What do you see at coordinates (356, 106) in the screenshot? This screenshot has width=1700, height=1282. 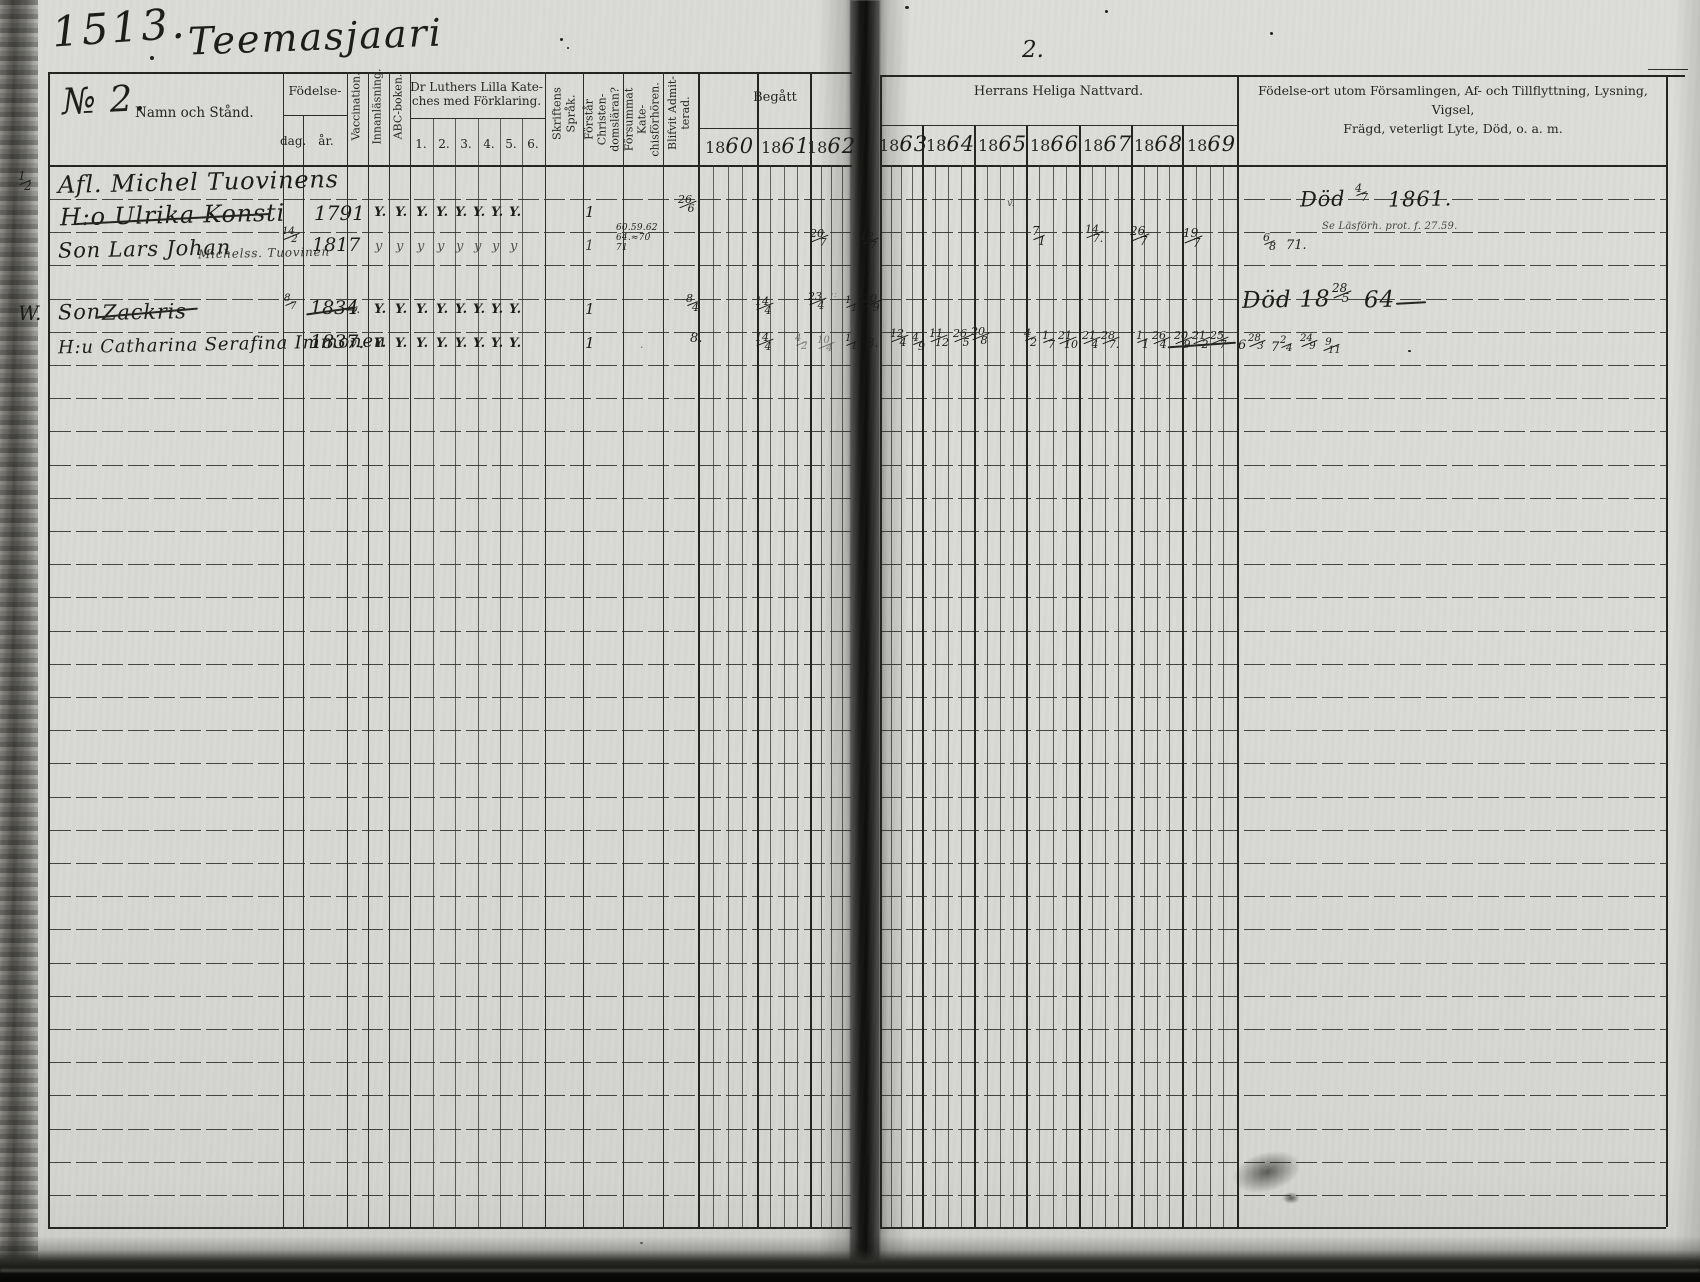 I see `column-header-vaccination: Vaccination.` at bounding box center [356, 106].